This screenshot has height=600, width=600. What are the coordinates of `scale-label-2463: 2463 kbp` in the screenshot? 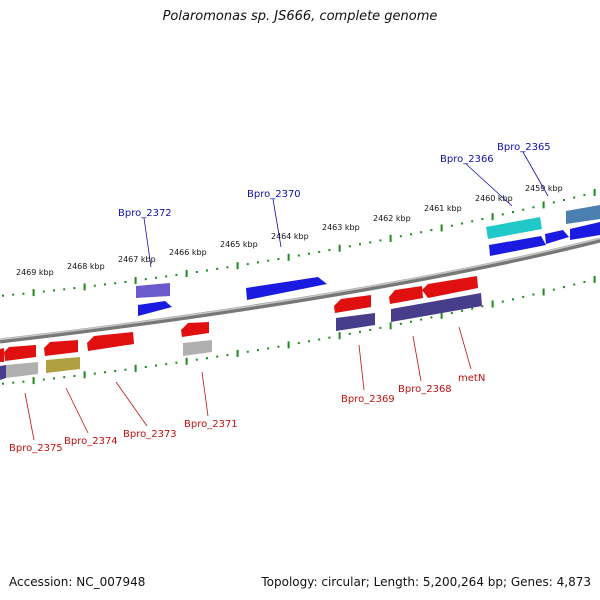 It's located at (341, 227).